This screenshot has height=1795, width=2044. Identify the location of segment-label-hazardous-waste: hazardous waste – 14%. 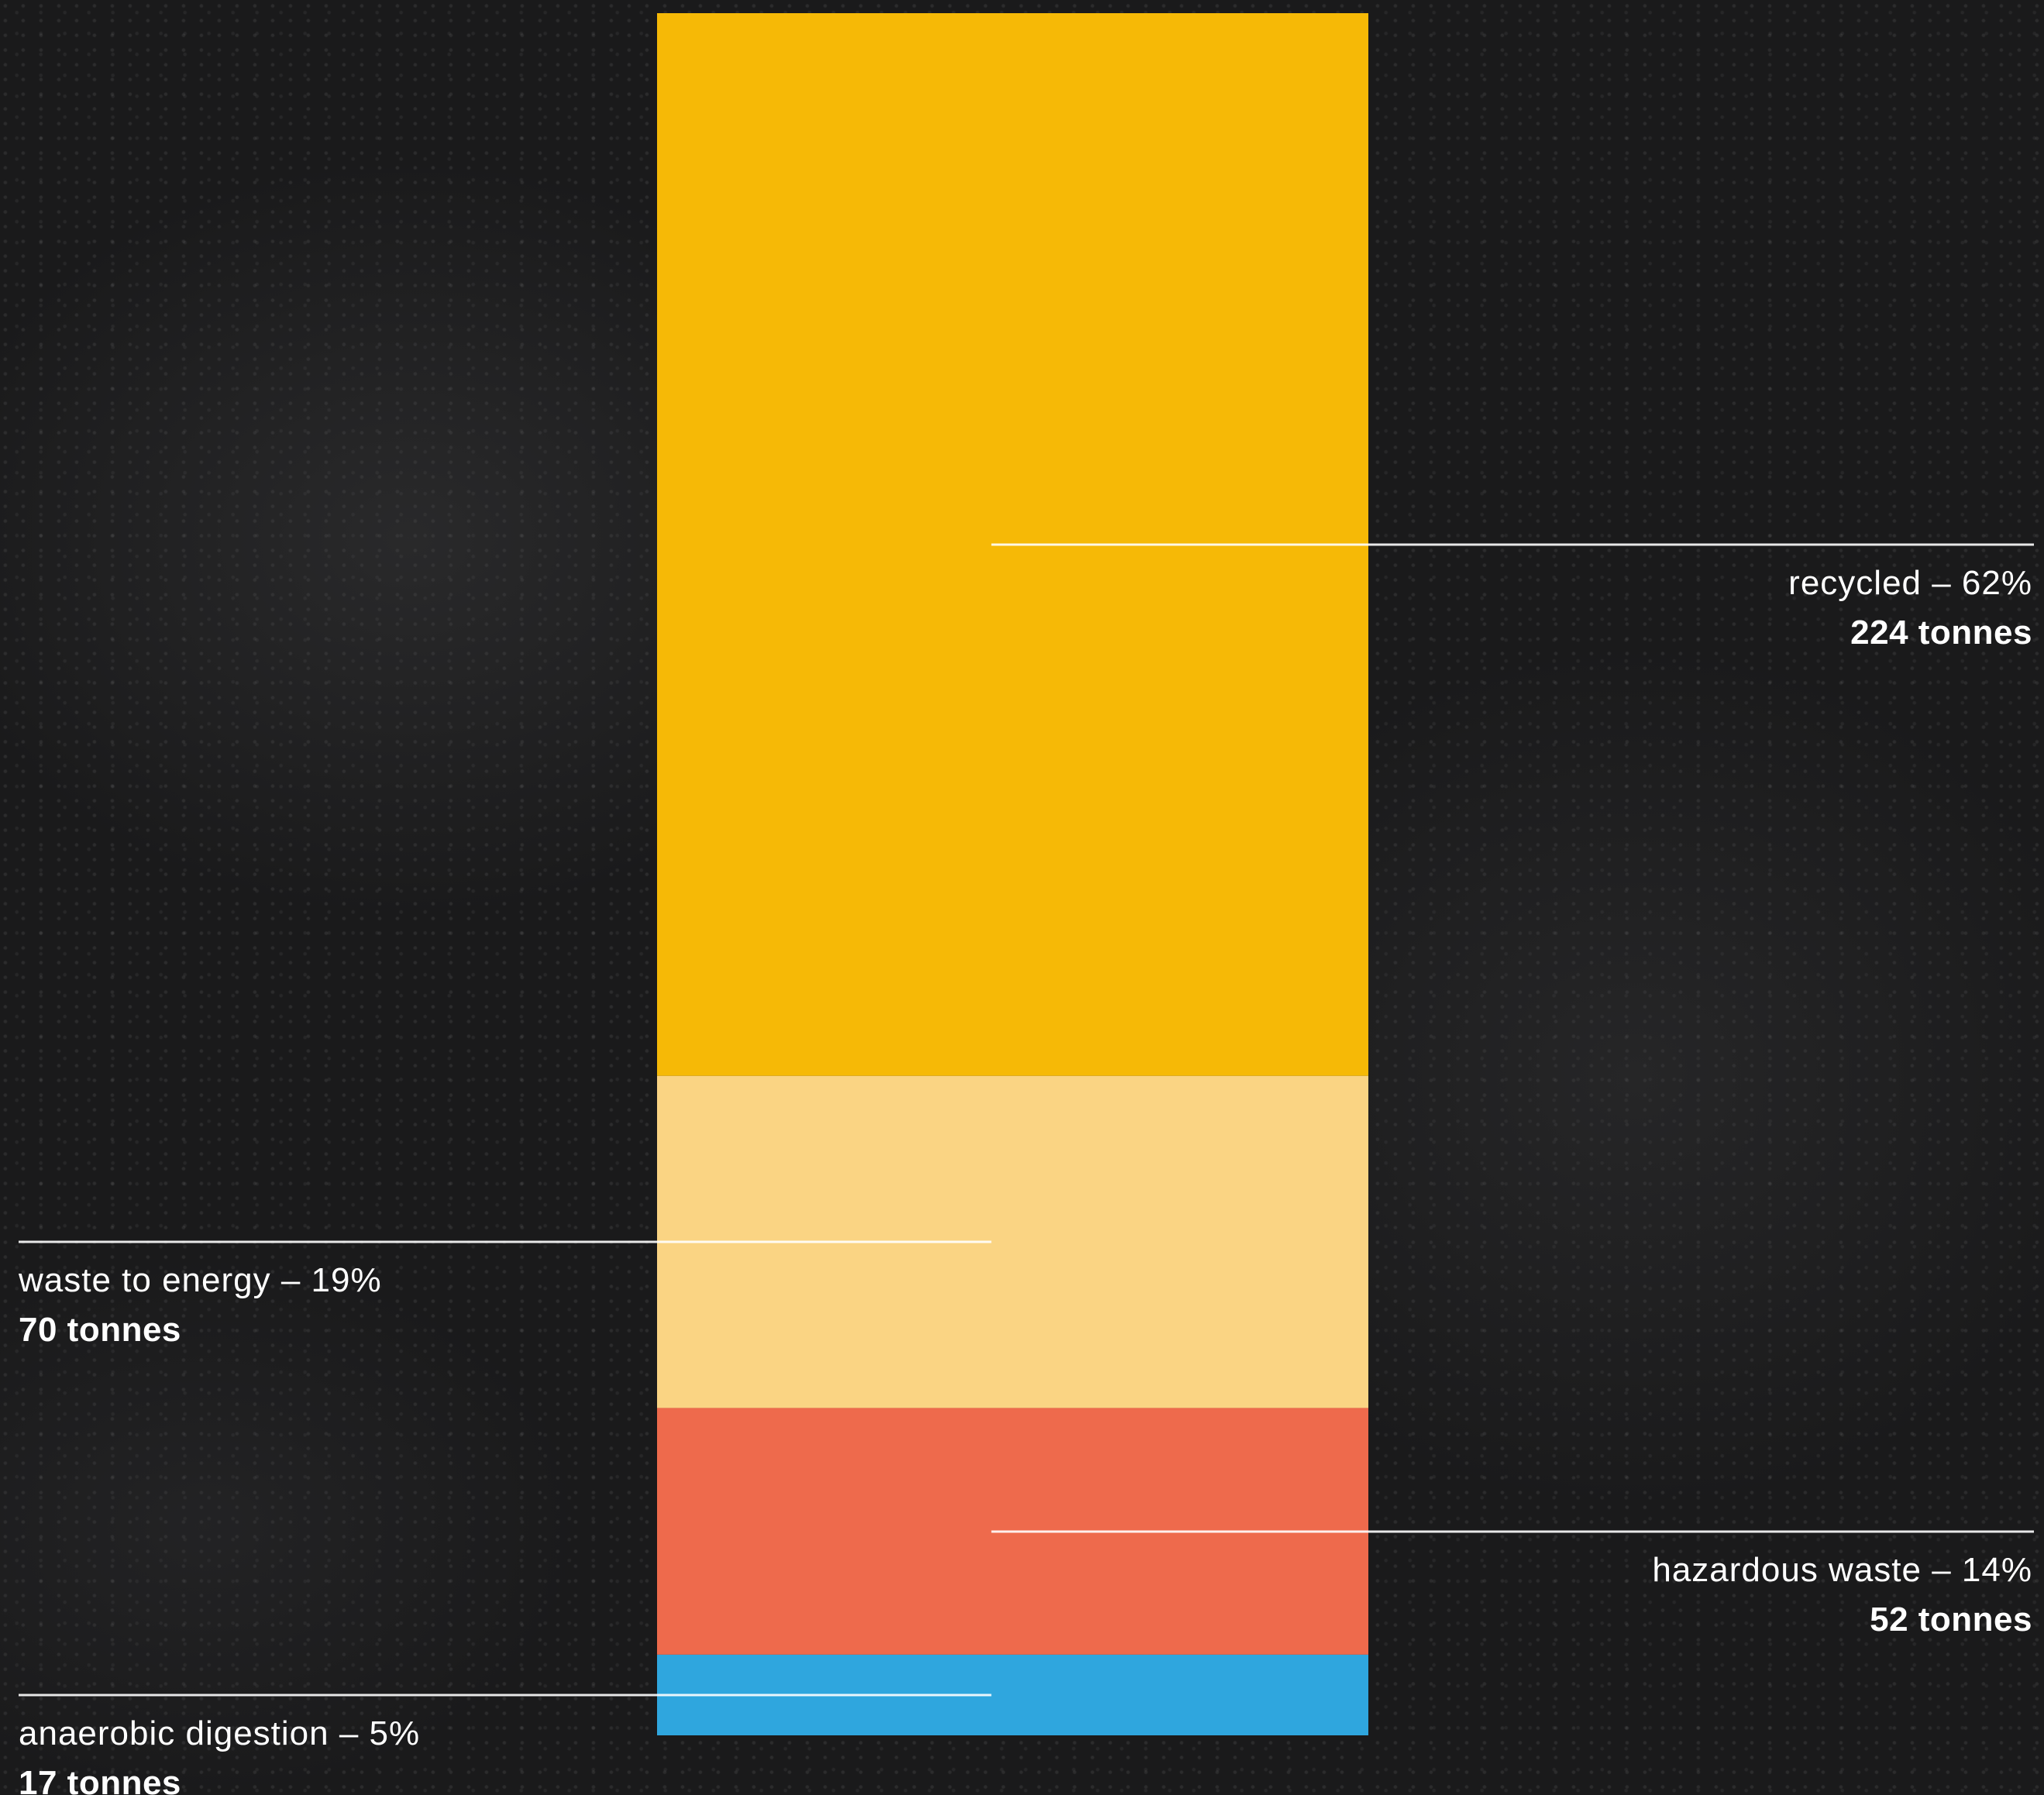
(1842, 1570).